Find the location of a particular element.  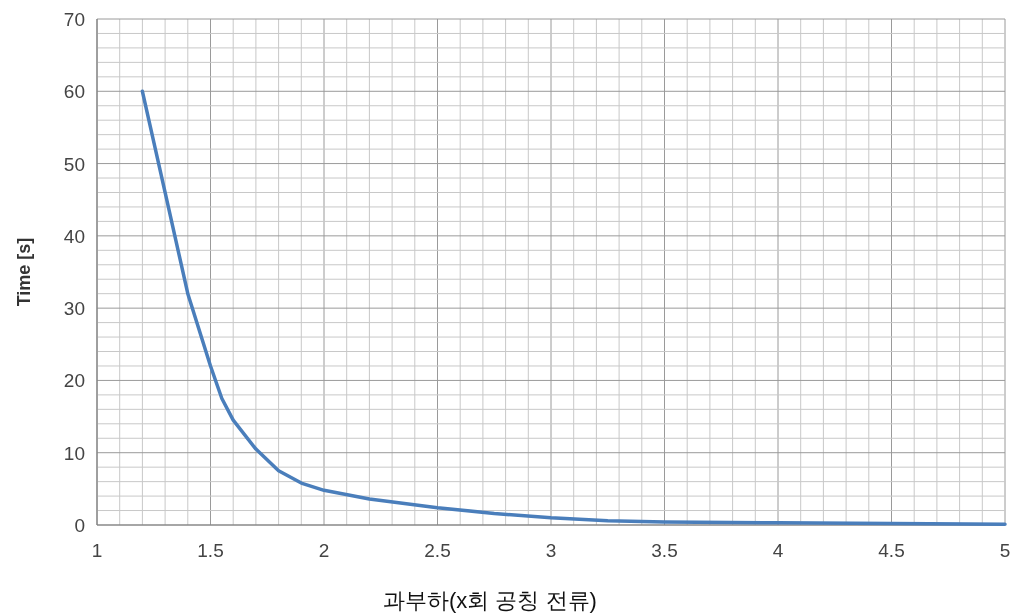

x-tick-label: 1.5 is located at coordinates (210, 550).